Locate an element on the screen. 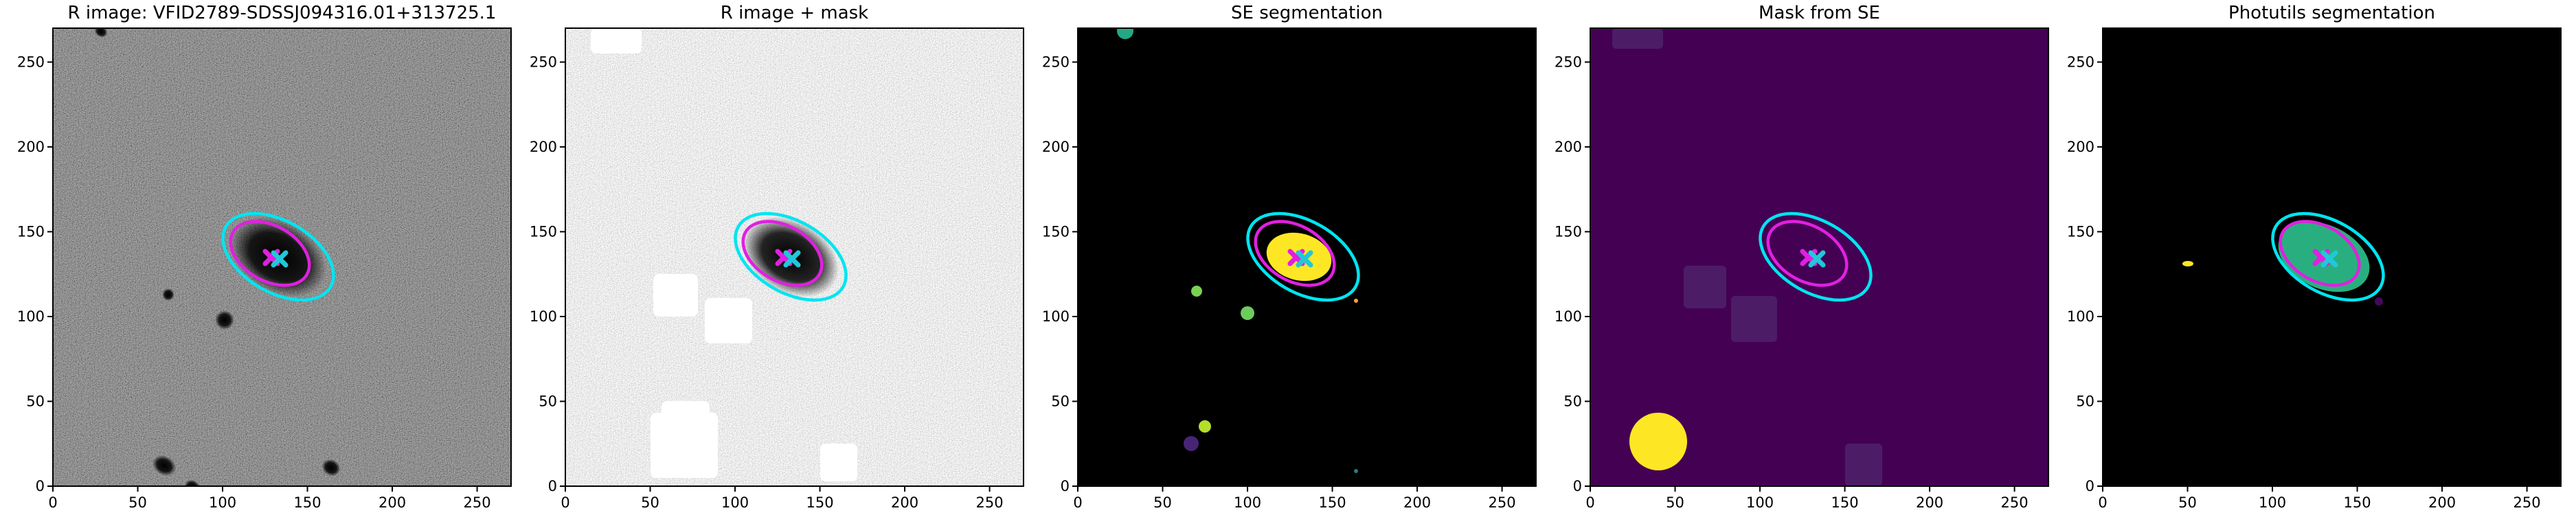  panel-title: Mask from SE is located at coordinates (1819, 13).